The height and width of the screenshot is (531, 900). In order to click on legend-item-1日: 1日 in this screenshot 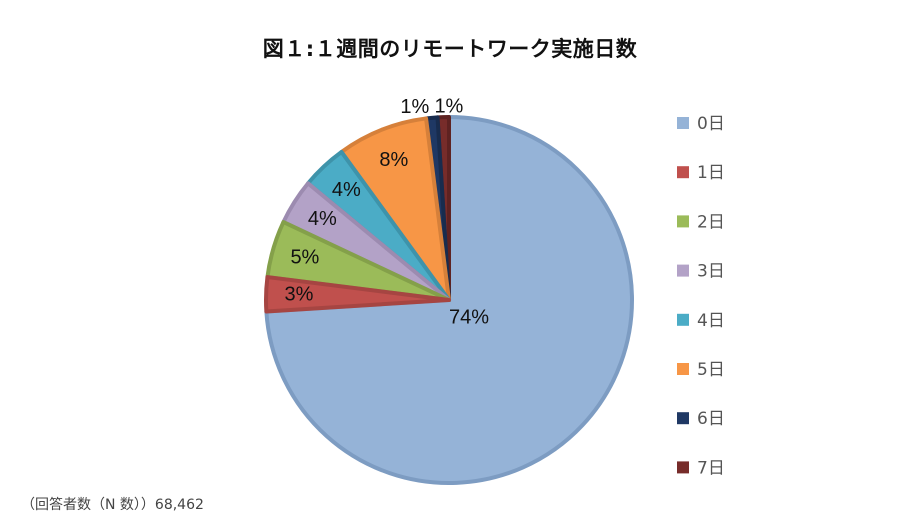, I will do `click(701, 173)`.